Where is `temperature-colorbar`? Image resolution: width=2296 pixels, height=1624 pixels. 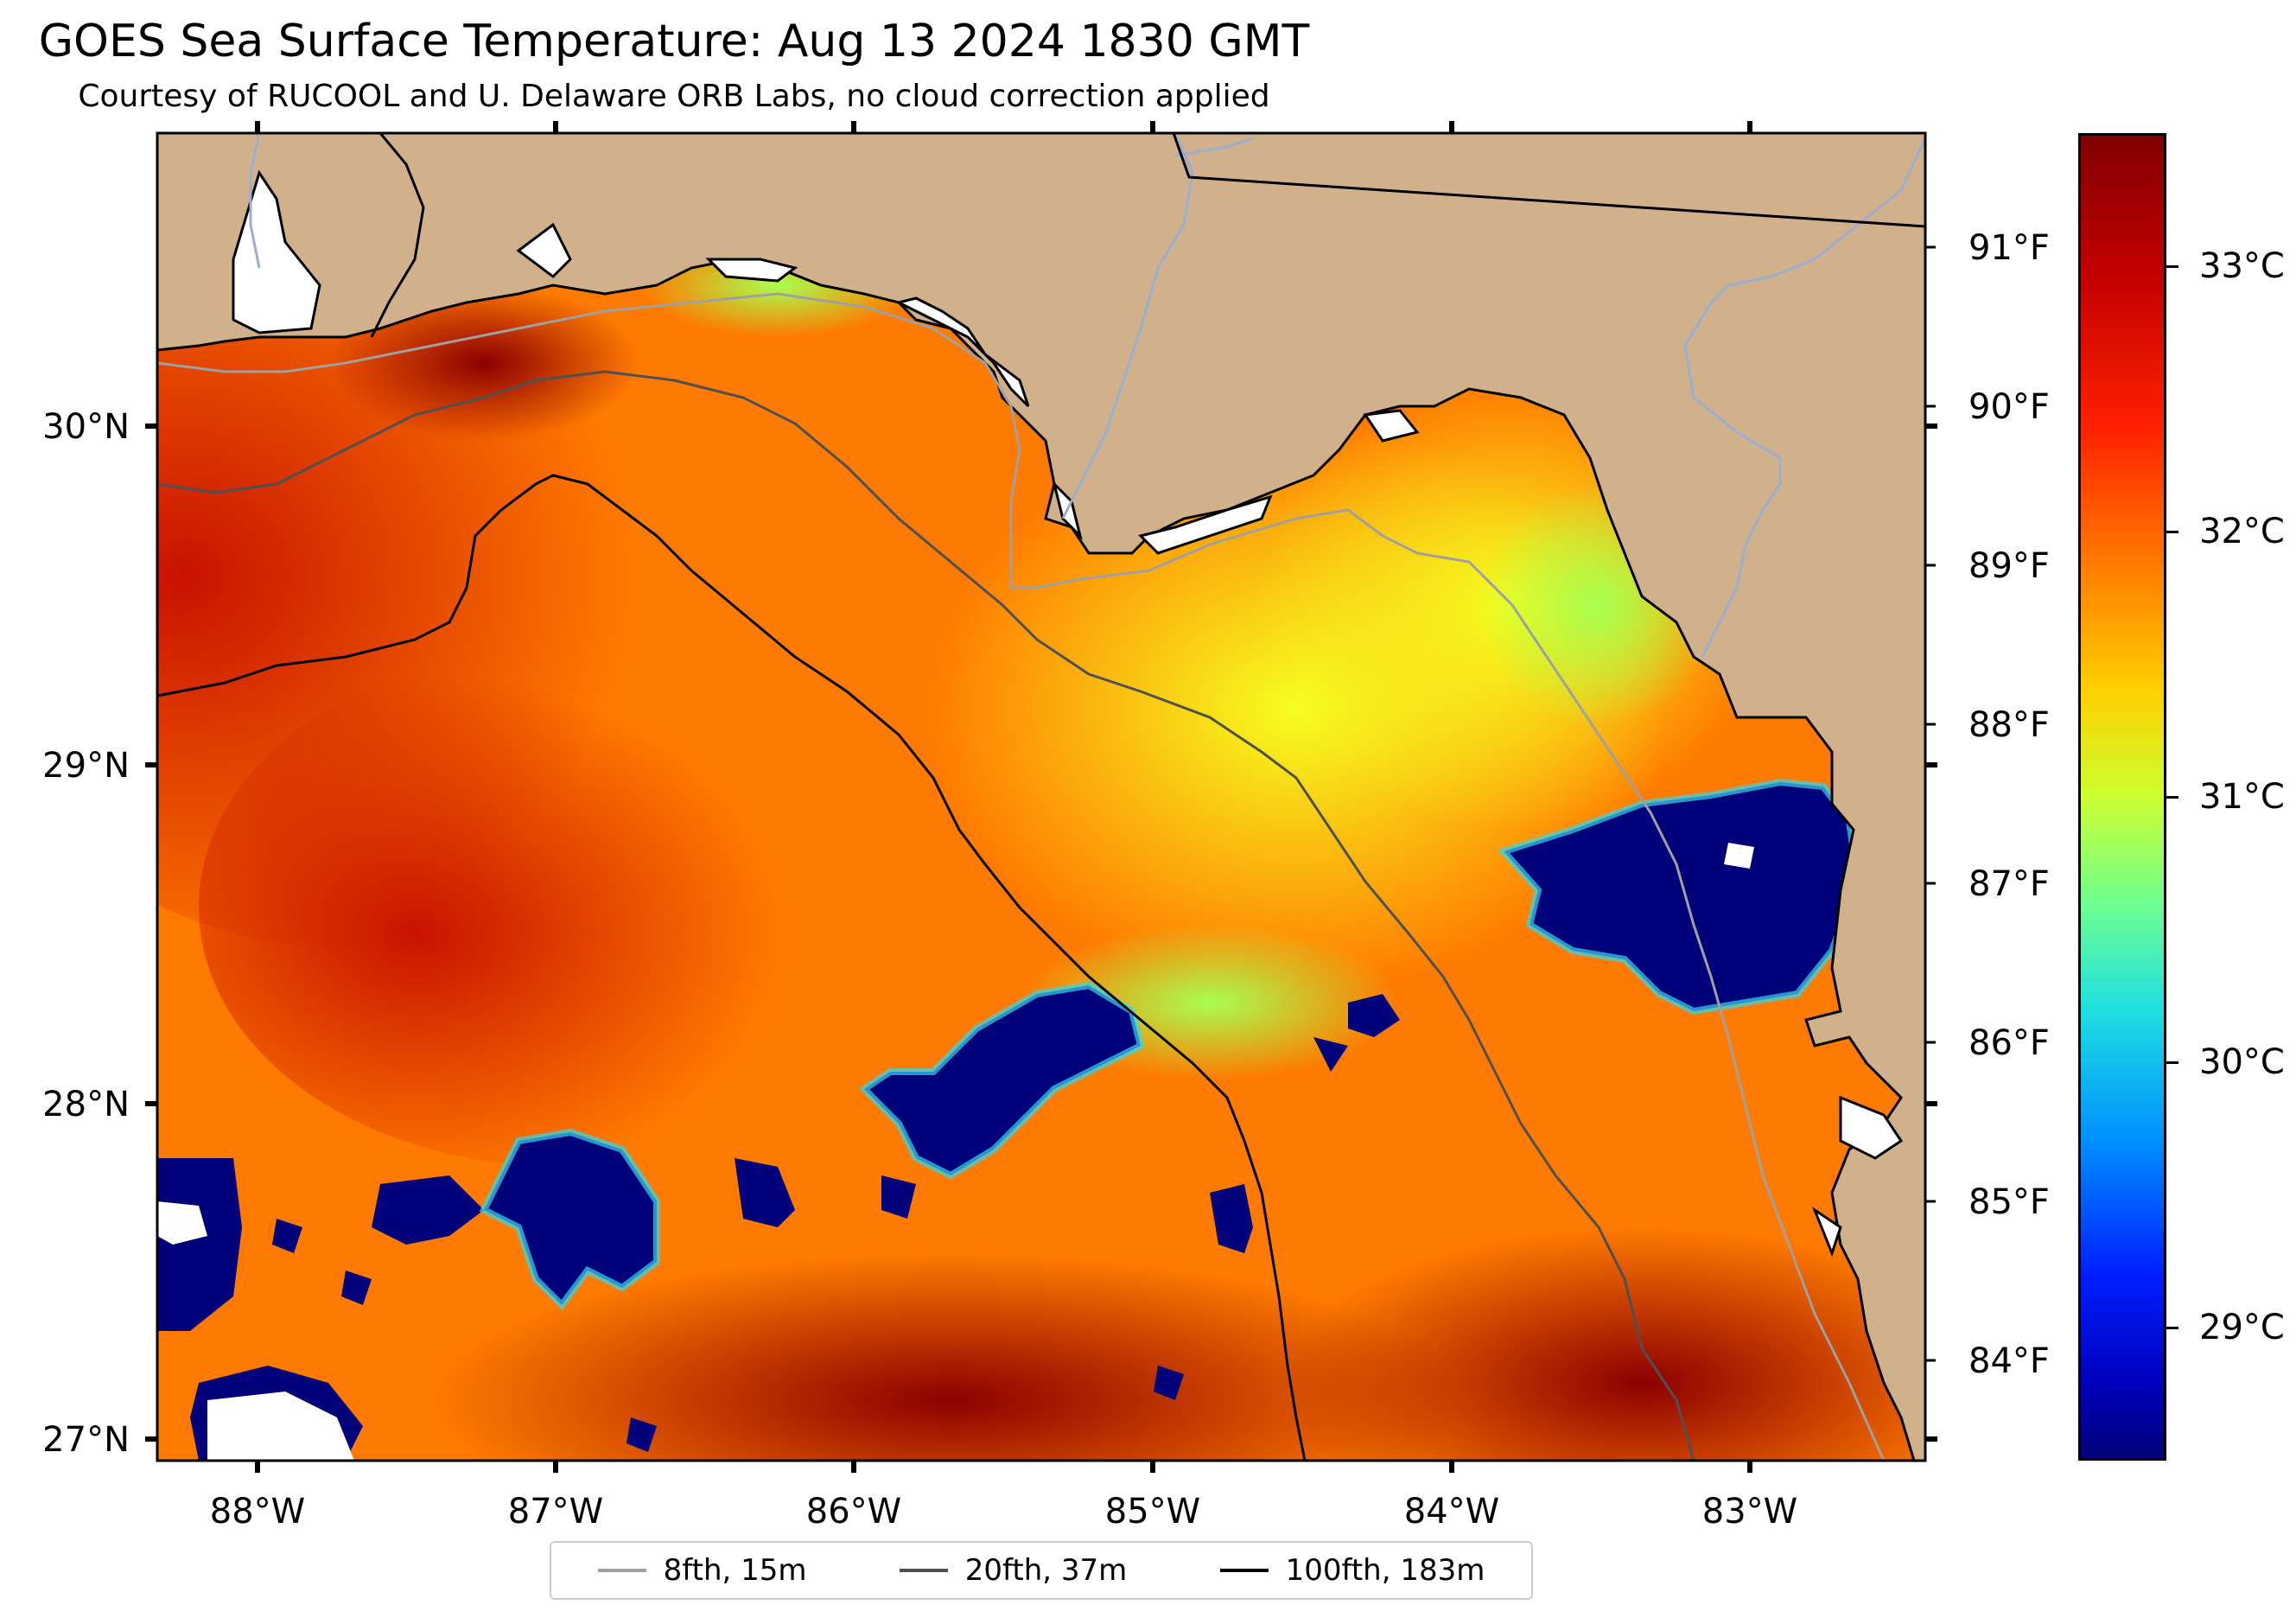
temperature-colorbar is located at coordinates (2122, 797).